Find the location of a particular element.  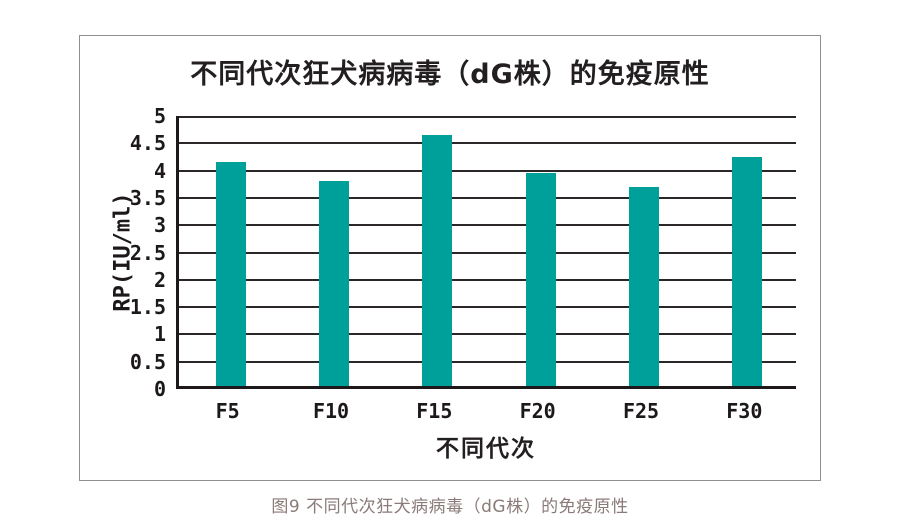

y-tick-label: 4.5 is located at coordinates (147, 143).